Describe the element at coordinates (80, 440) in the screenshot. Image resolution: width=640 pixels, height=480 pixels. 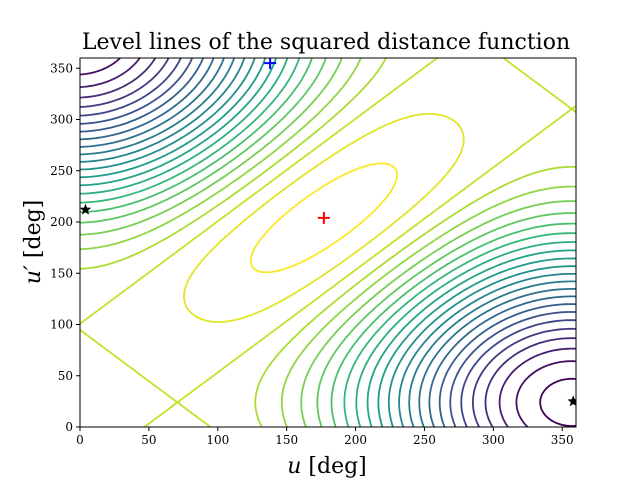
I see `x-tick-label: 0` at that location.